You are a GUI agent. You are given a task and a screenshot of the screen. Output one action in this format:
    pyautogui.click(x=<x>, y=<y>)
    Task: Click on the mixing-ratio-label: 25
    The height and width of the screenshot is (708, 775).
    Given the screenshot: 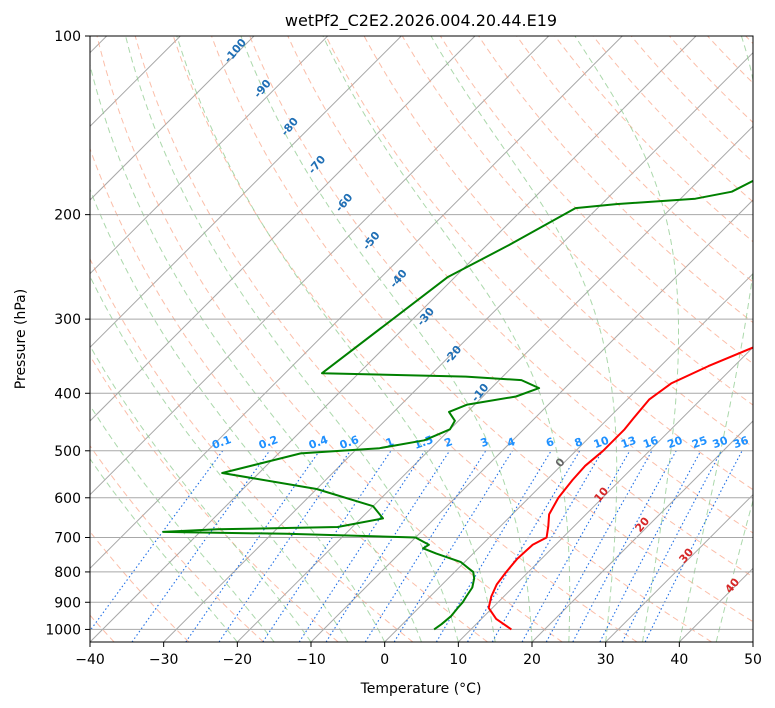 What is the action you would take?
    pyautogui.click(x=699, y=442)
    